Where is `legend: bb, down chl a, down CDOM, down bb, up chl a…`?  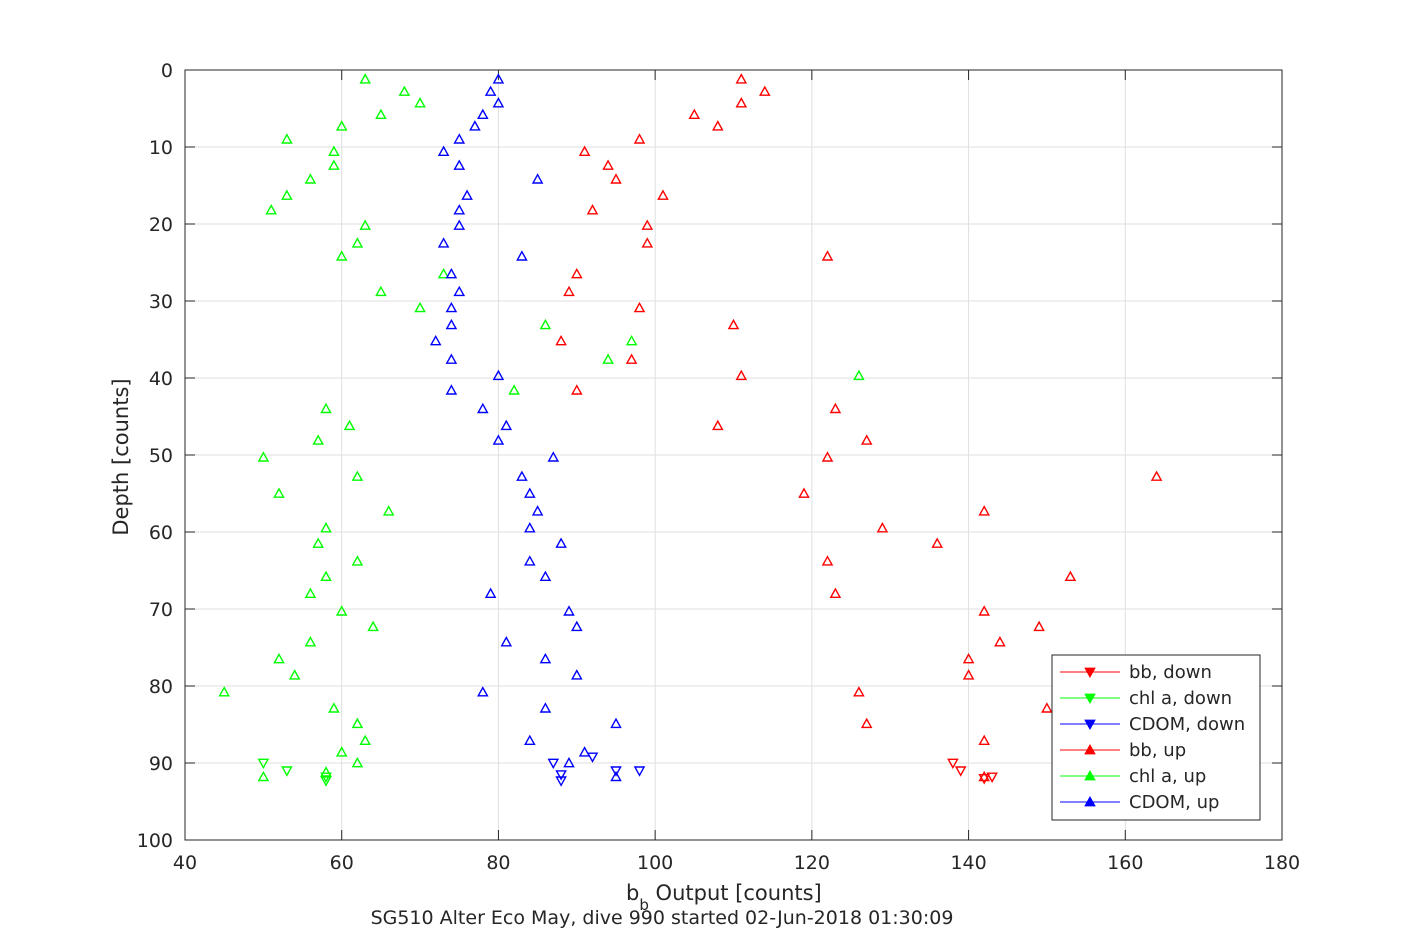
legend: bb, down chl a, down CDOM, down bb, up chl a… is located at coordinates (1156, 737).